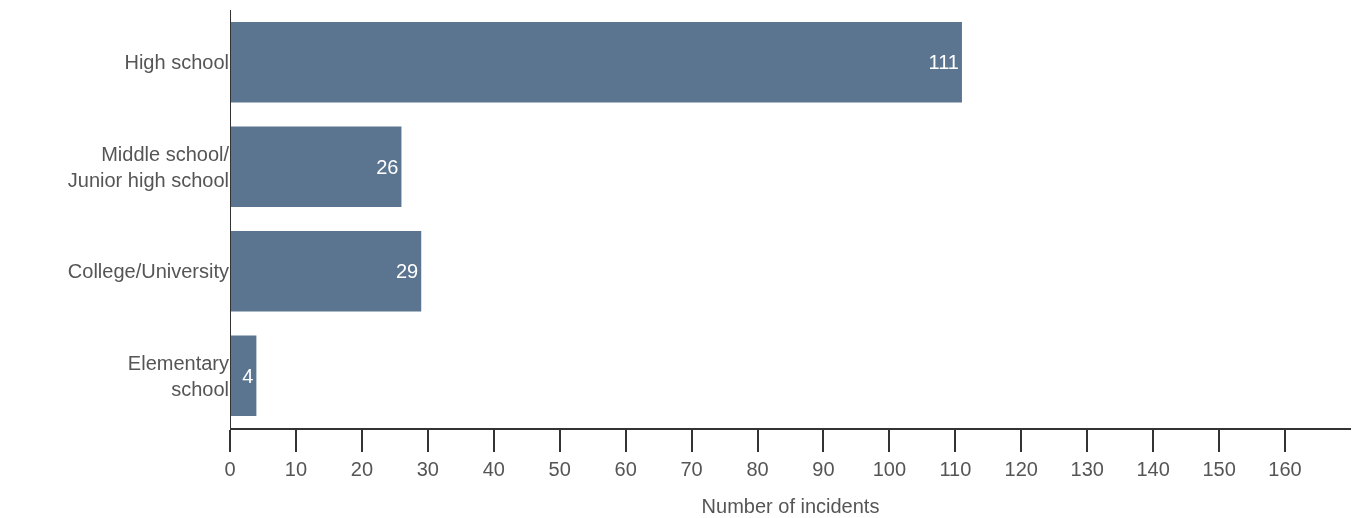 This screenshot has width=1361, height=518. Describe the element at coordinates (248, 375) in the screenshot. I see `data-label: 4` at that location.